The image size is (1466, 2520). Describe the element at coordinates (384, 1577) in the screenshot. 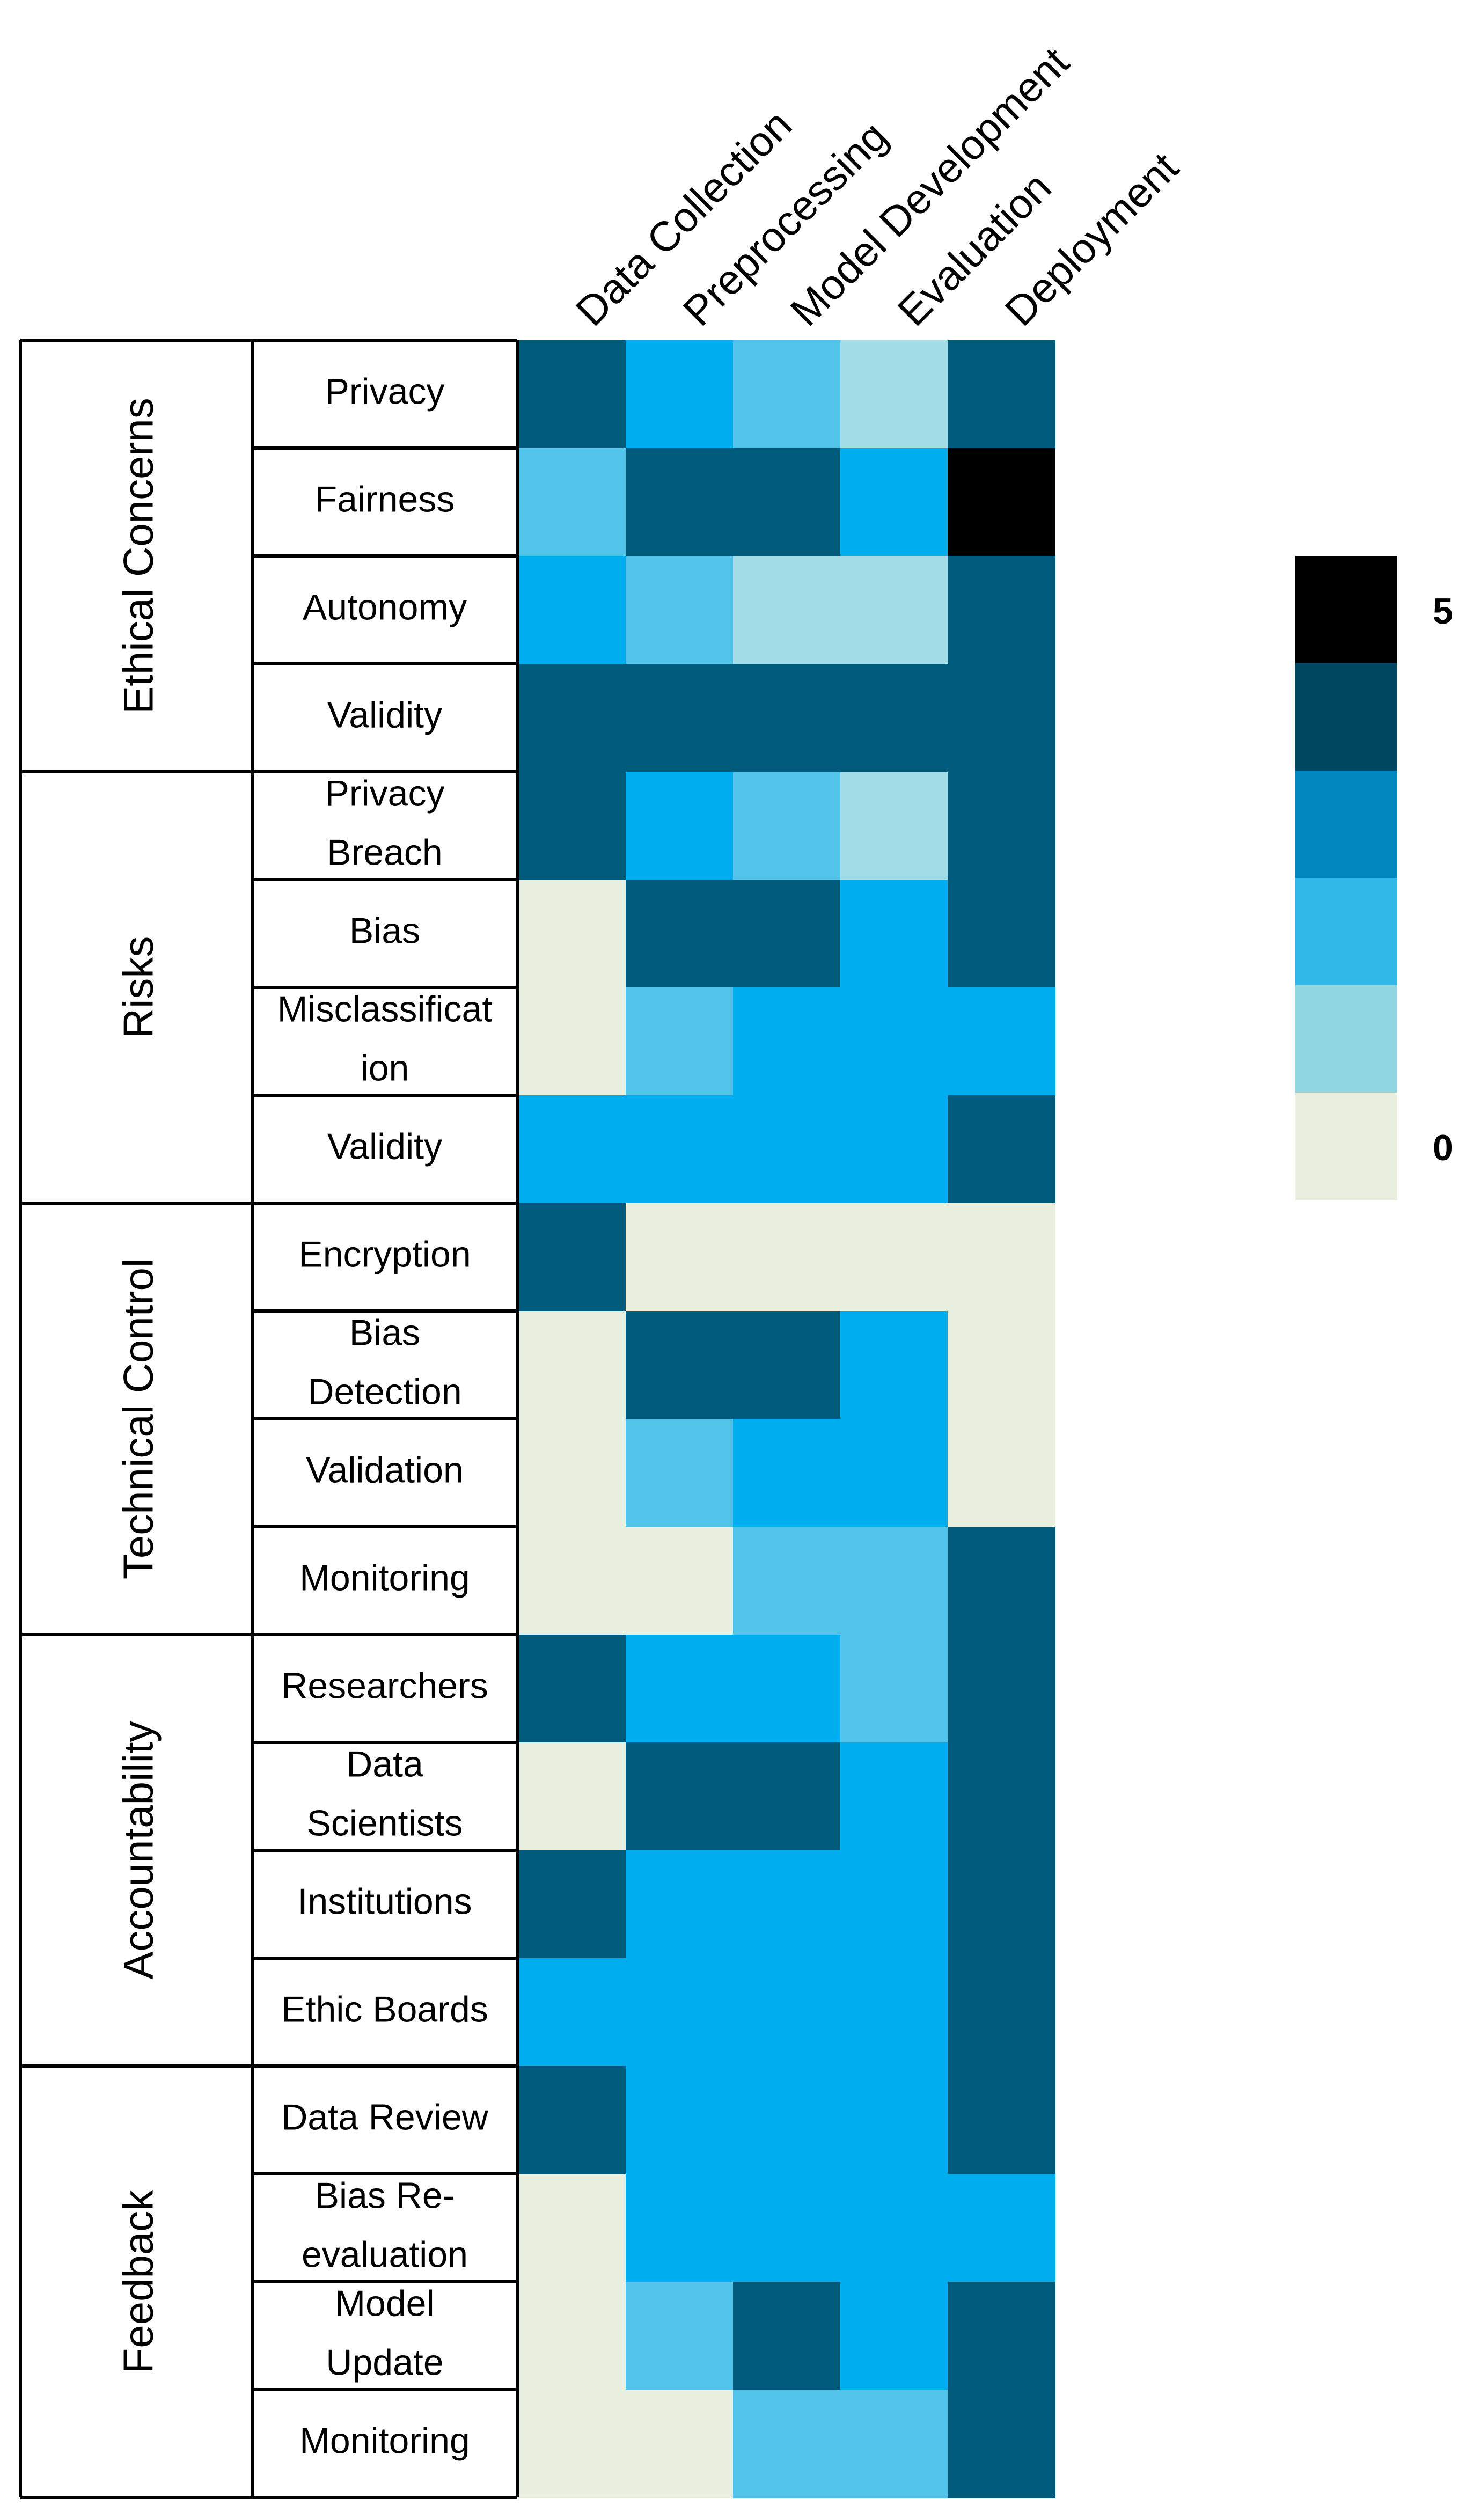

I see `row-label: Monitoring` at that location.